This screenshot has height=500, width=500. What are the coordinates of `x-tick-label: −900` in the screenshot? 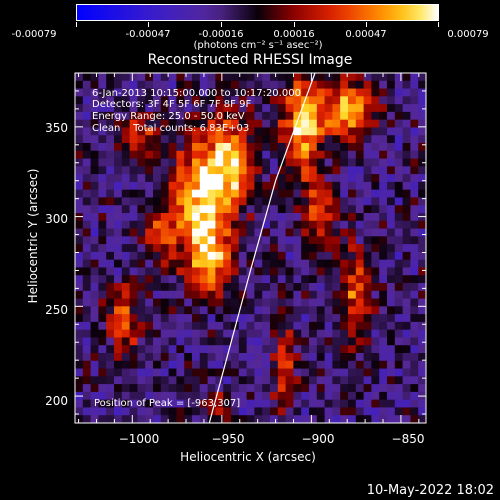 It's located at (318, 439).